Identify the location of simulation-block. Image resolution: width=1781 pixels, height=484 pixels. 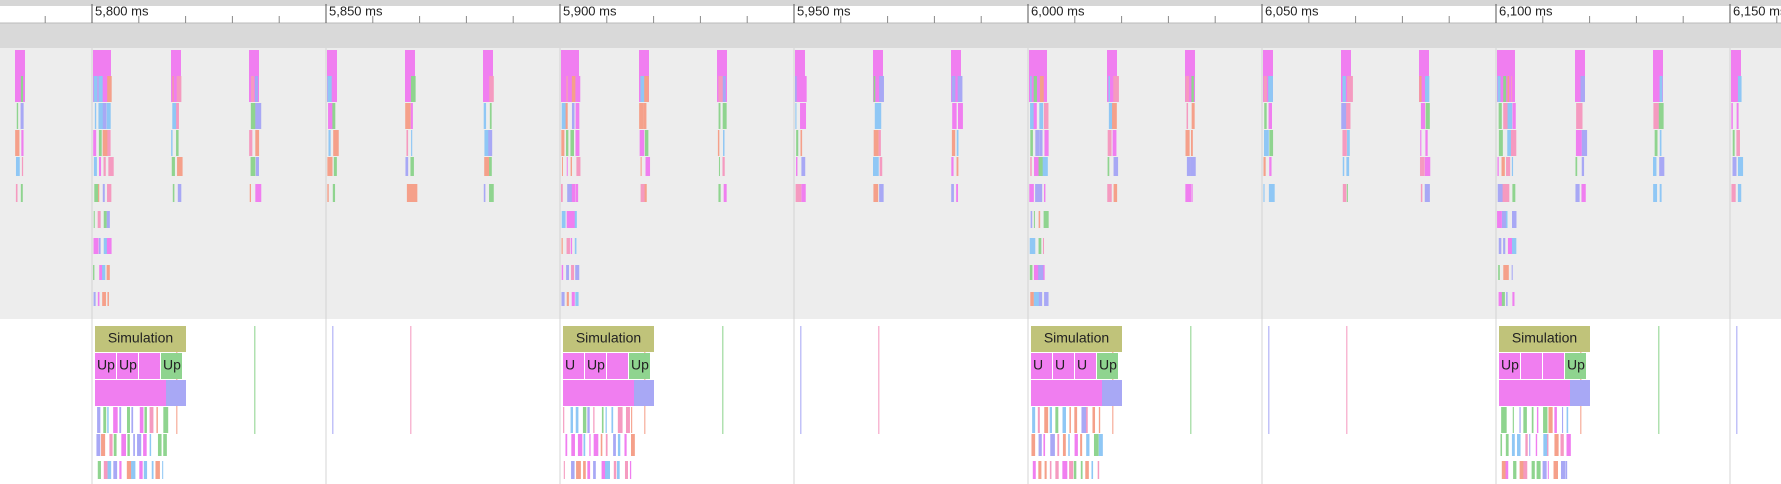
(1076, 339).